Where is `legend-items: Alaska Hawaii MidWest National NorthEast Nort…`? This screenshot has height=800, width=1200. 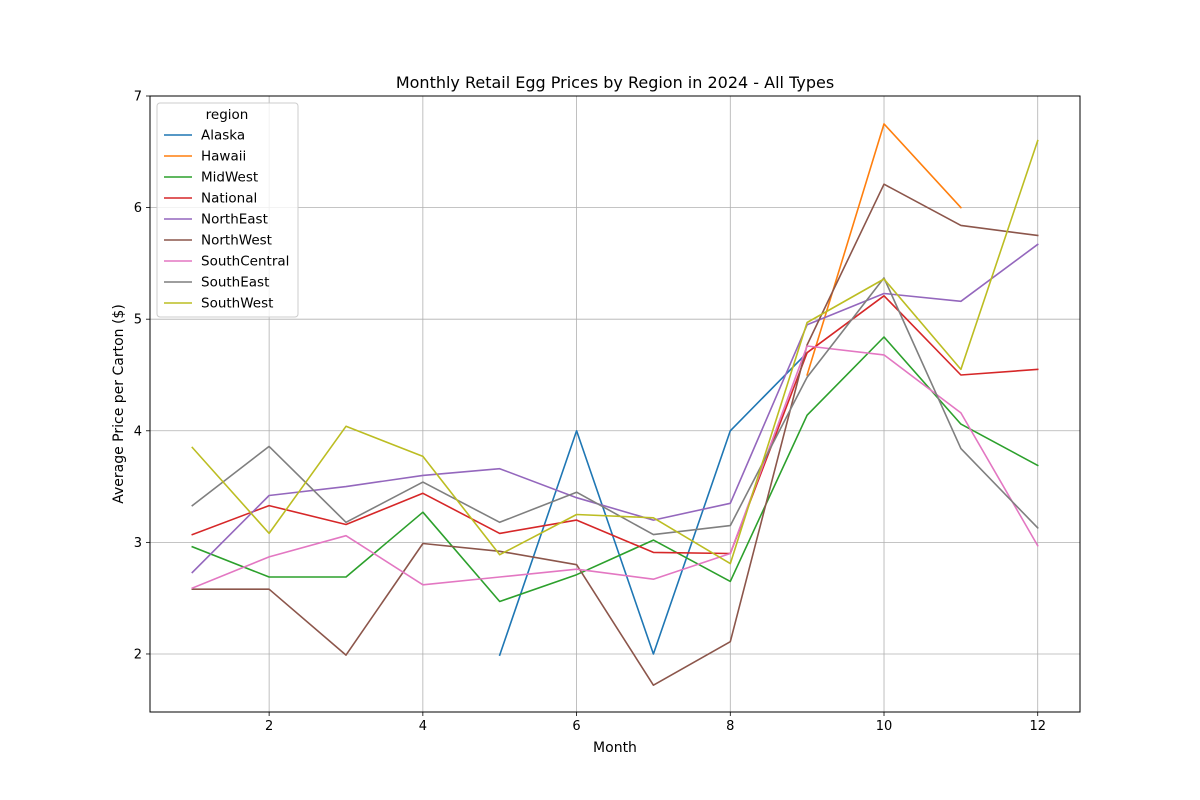
legend-items: Alaska Hawaii MidWest National NorthEast Nort… is located at coordinates (226, 220).